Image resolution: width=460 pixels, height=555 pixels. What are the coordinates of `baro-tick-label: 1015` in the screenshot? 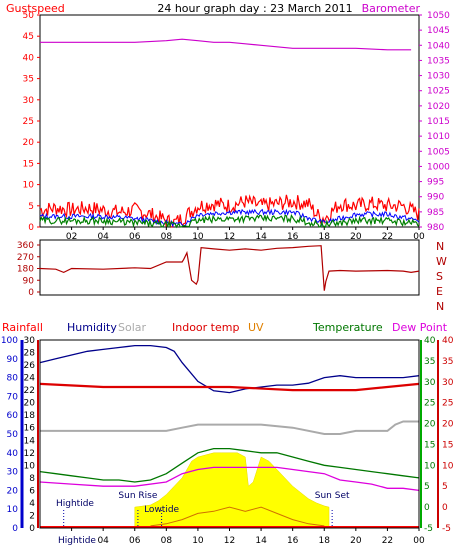 It's located at (438, 122).